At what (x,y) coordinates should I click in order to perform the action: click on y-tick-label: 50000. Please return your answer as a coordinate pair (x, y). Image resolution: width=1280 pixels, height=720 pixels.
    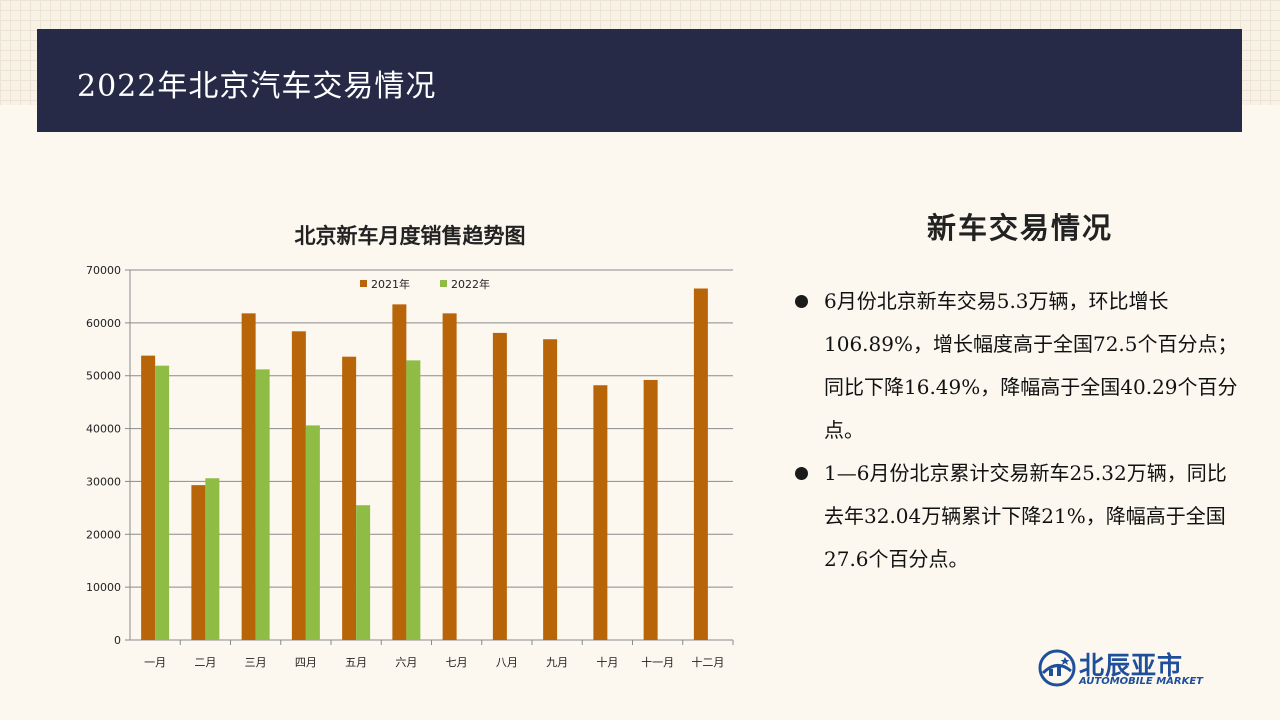
    Looking at the image, I should click on (103, 376).